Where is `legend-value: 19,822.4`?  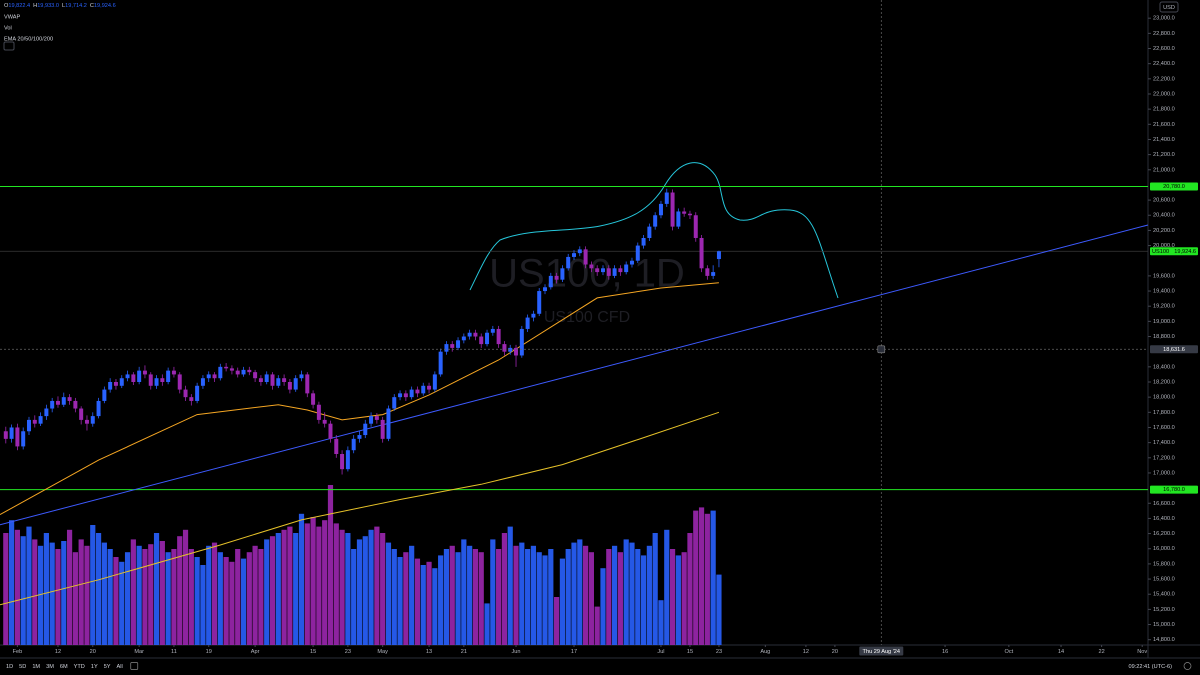 legend-value: 19,822.4 is located at coordinates (19, 6).